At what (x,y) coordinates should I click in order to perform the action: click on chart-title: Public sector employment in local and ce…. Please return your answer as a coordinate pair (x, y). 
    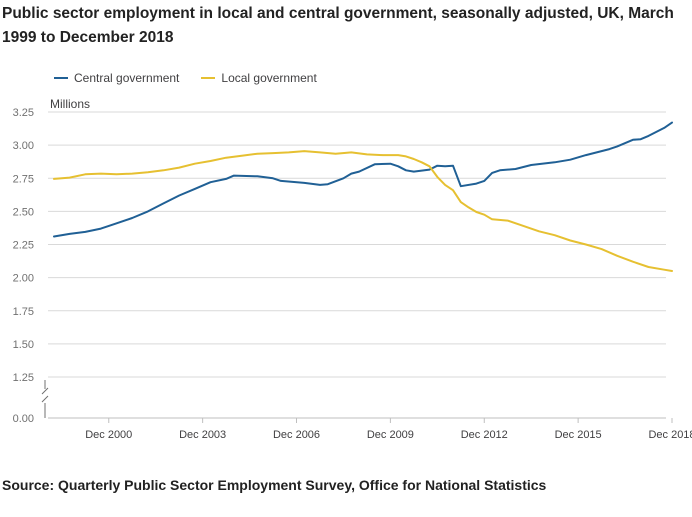
    Looking at the image, I should click on (338, 25).